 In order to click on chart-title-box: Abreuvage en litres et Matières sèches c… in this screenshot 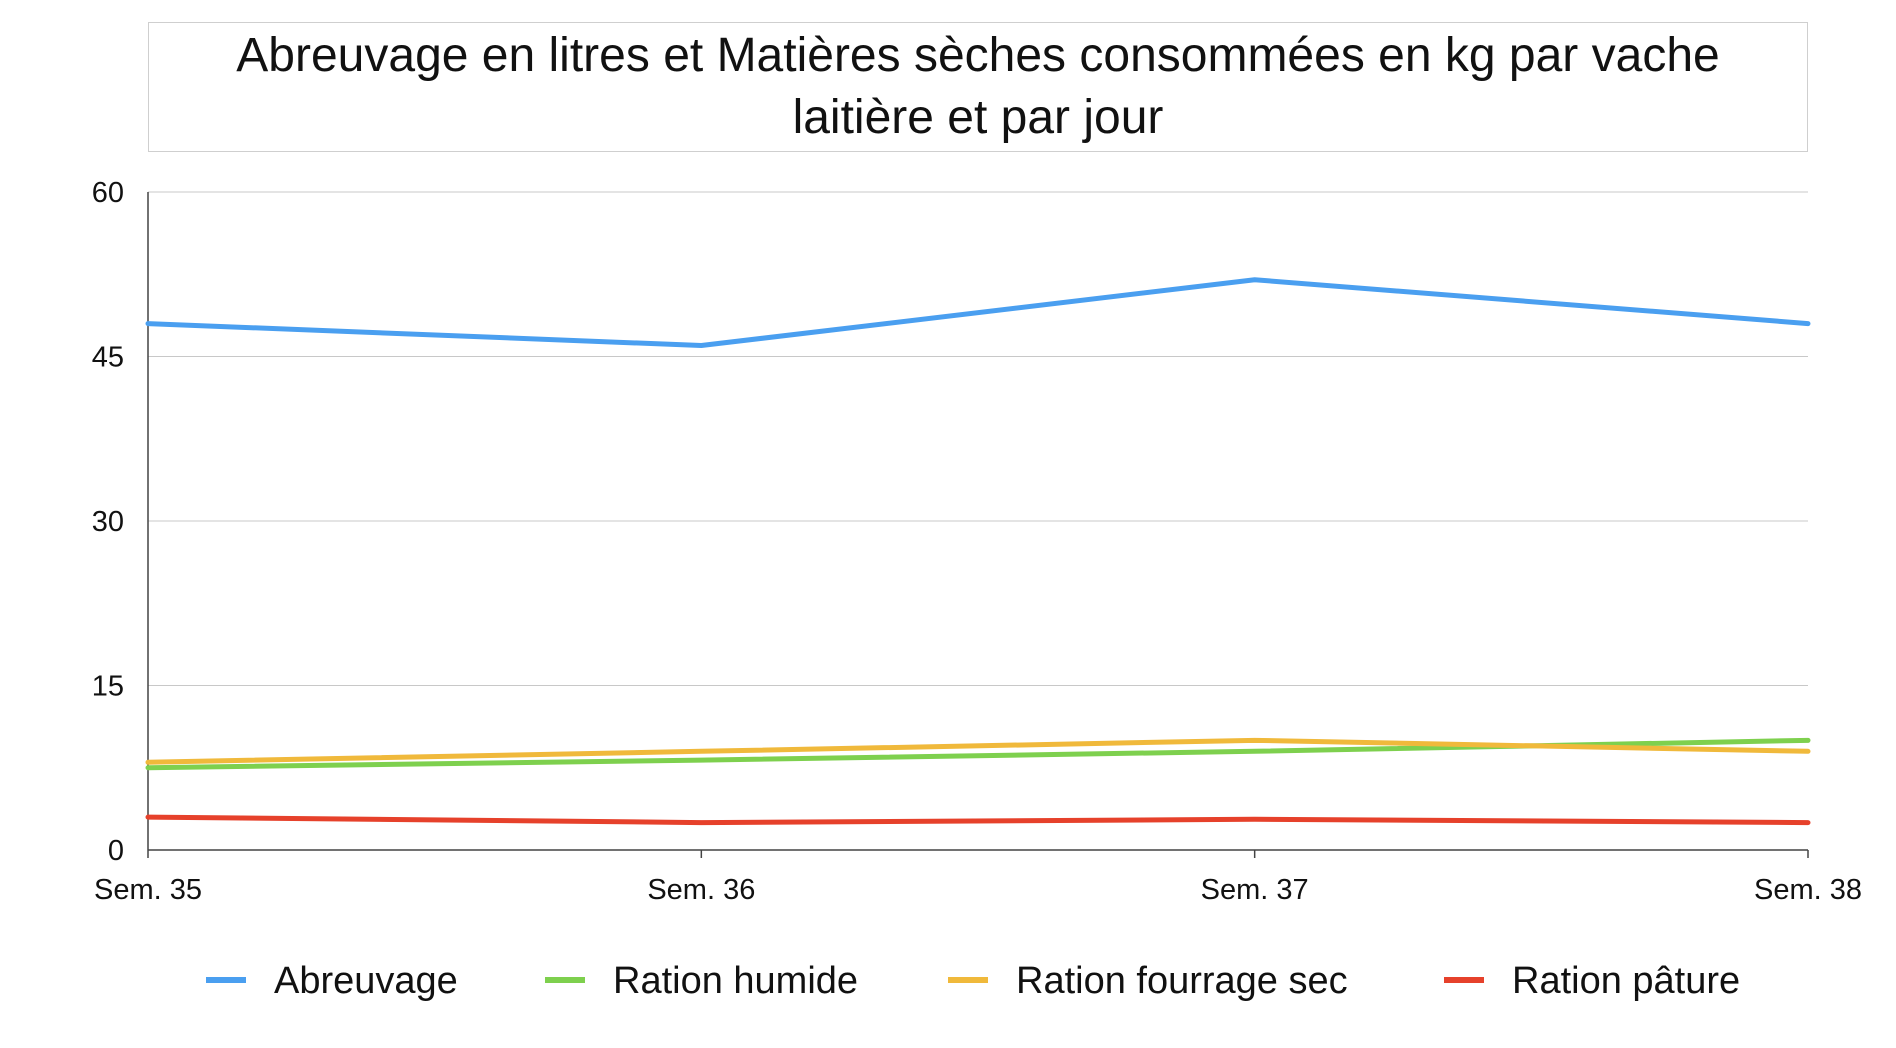, I will do `click(978, 87)`.